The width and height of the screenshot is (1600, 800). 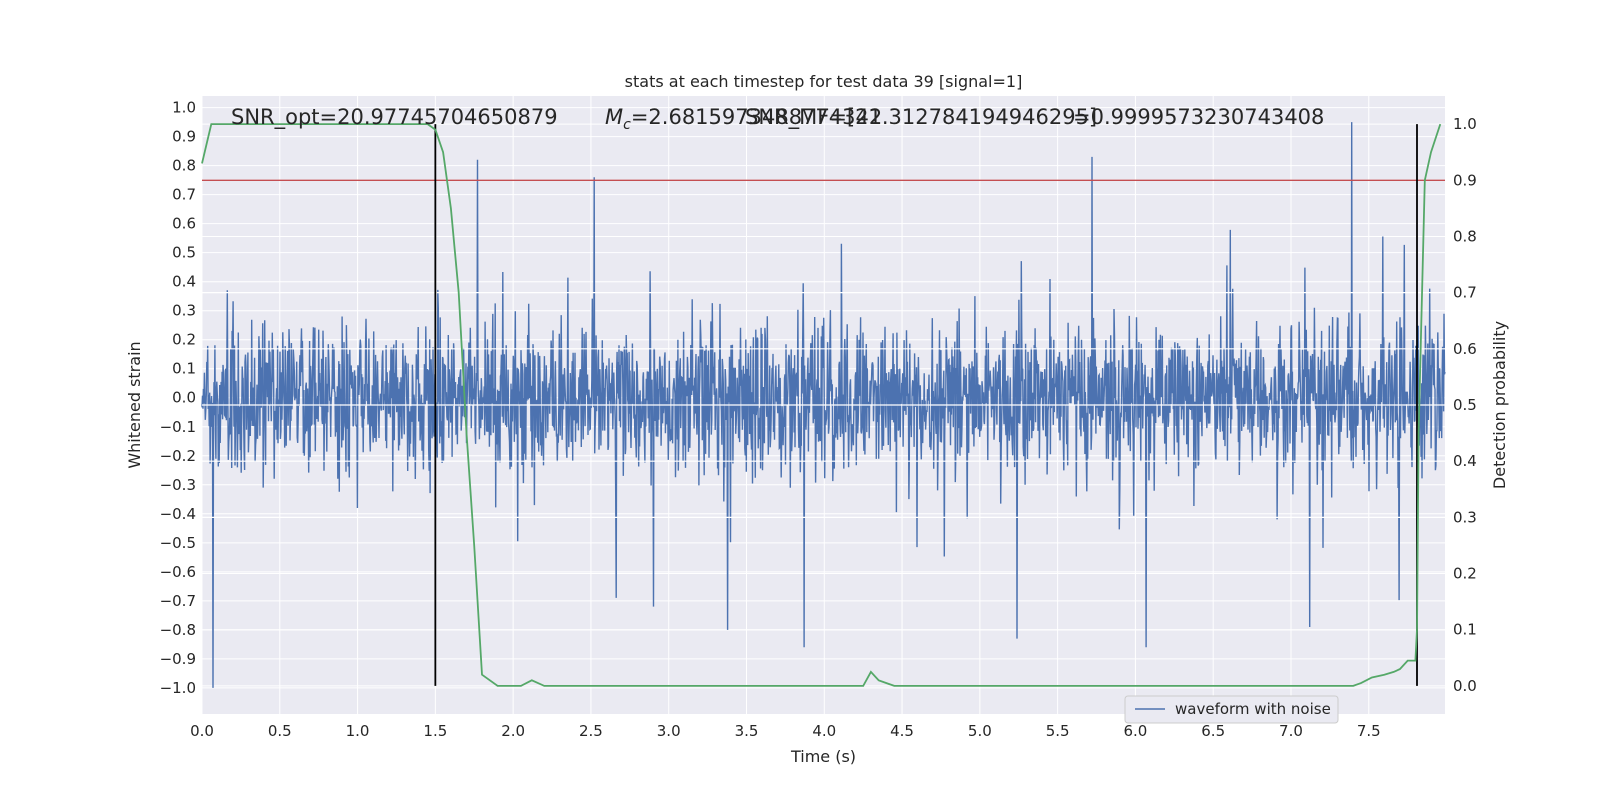 What do you see at coordinates (902, 731) in the screenshot?
I see `x-tick-label: 4.5` at bounding box center [902, 731].